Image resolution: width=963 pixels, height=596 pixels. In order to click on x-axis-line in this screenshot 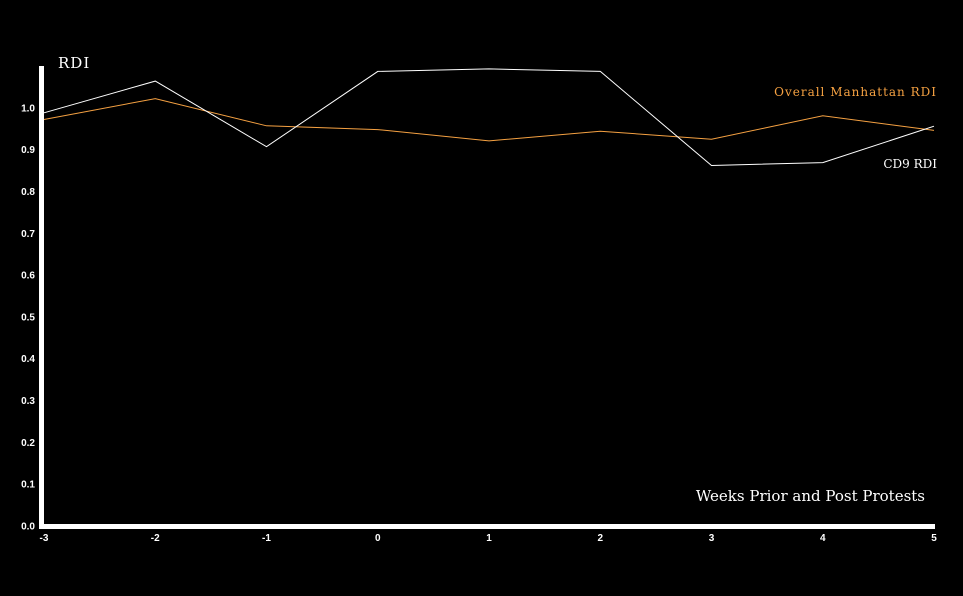, I will do `click(487, 526)`.